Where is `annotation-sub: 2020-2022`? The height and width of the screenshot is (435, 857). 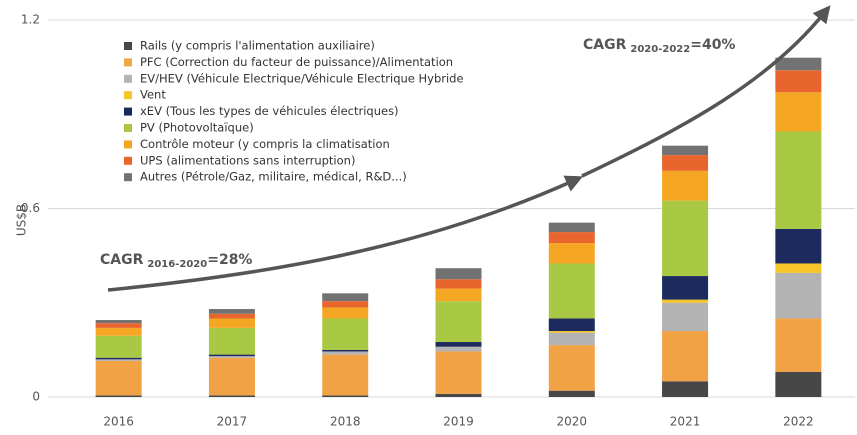
annotation-sub: 2020-2022 is located at coordinates (660, 49).